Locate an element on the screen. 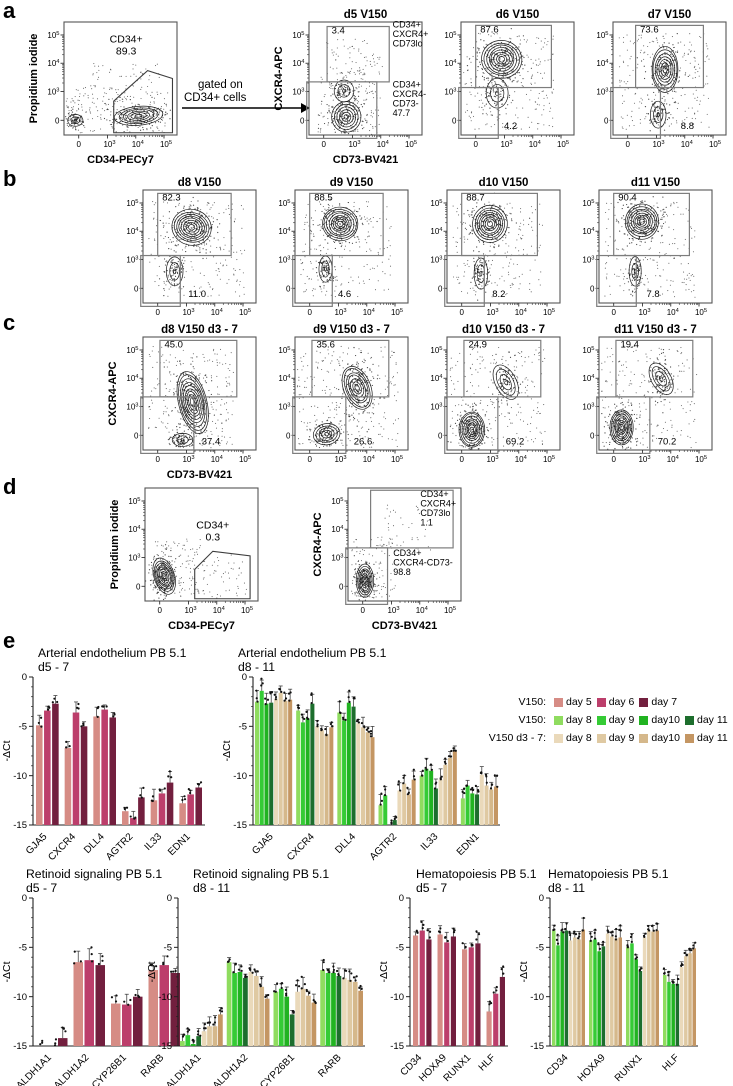 This screenshot has width=733, height=1086. category-label: EDN1 is located at coordinates (179, 844).